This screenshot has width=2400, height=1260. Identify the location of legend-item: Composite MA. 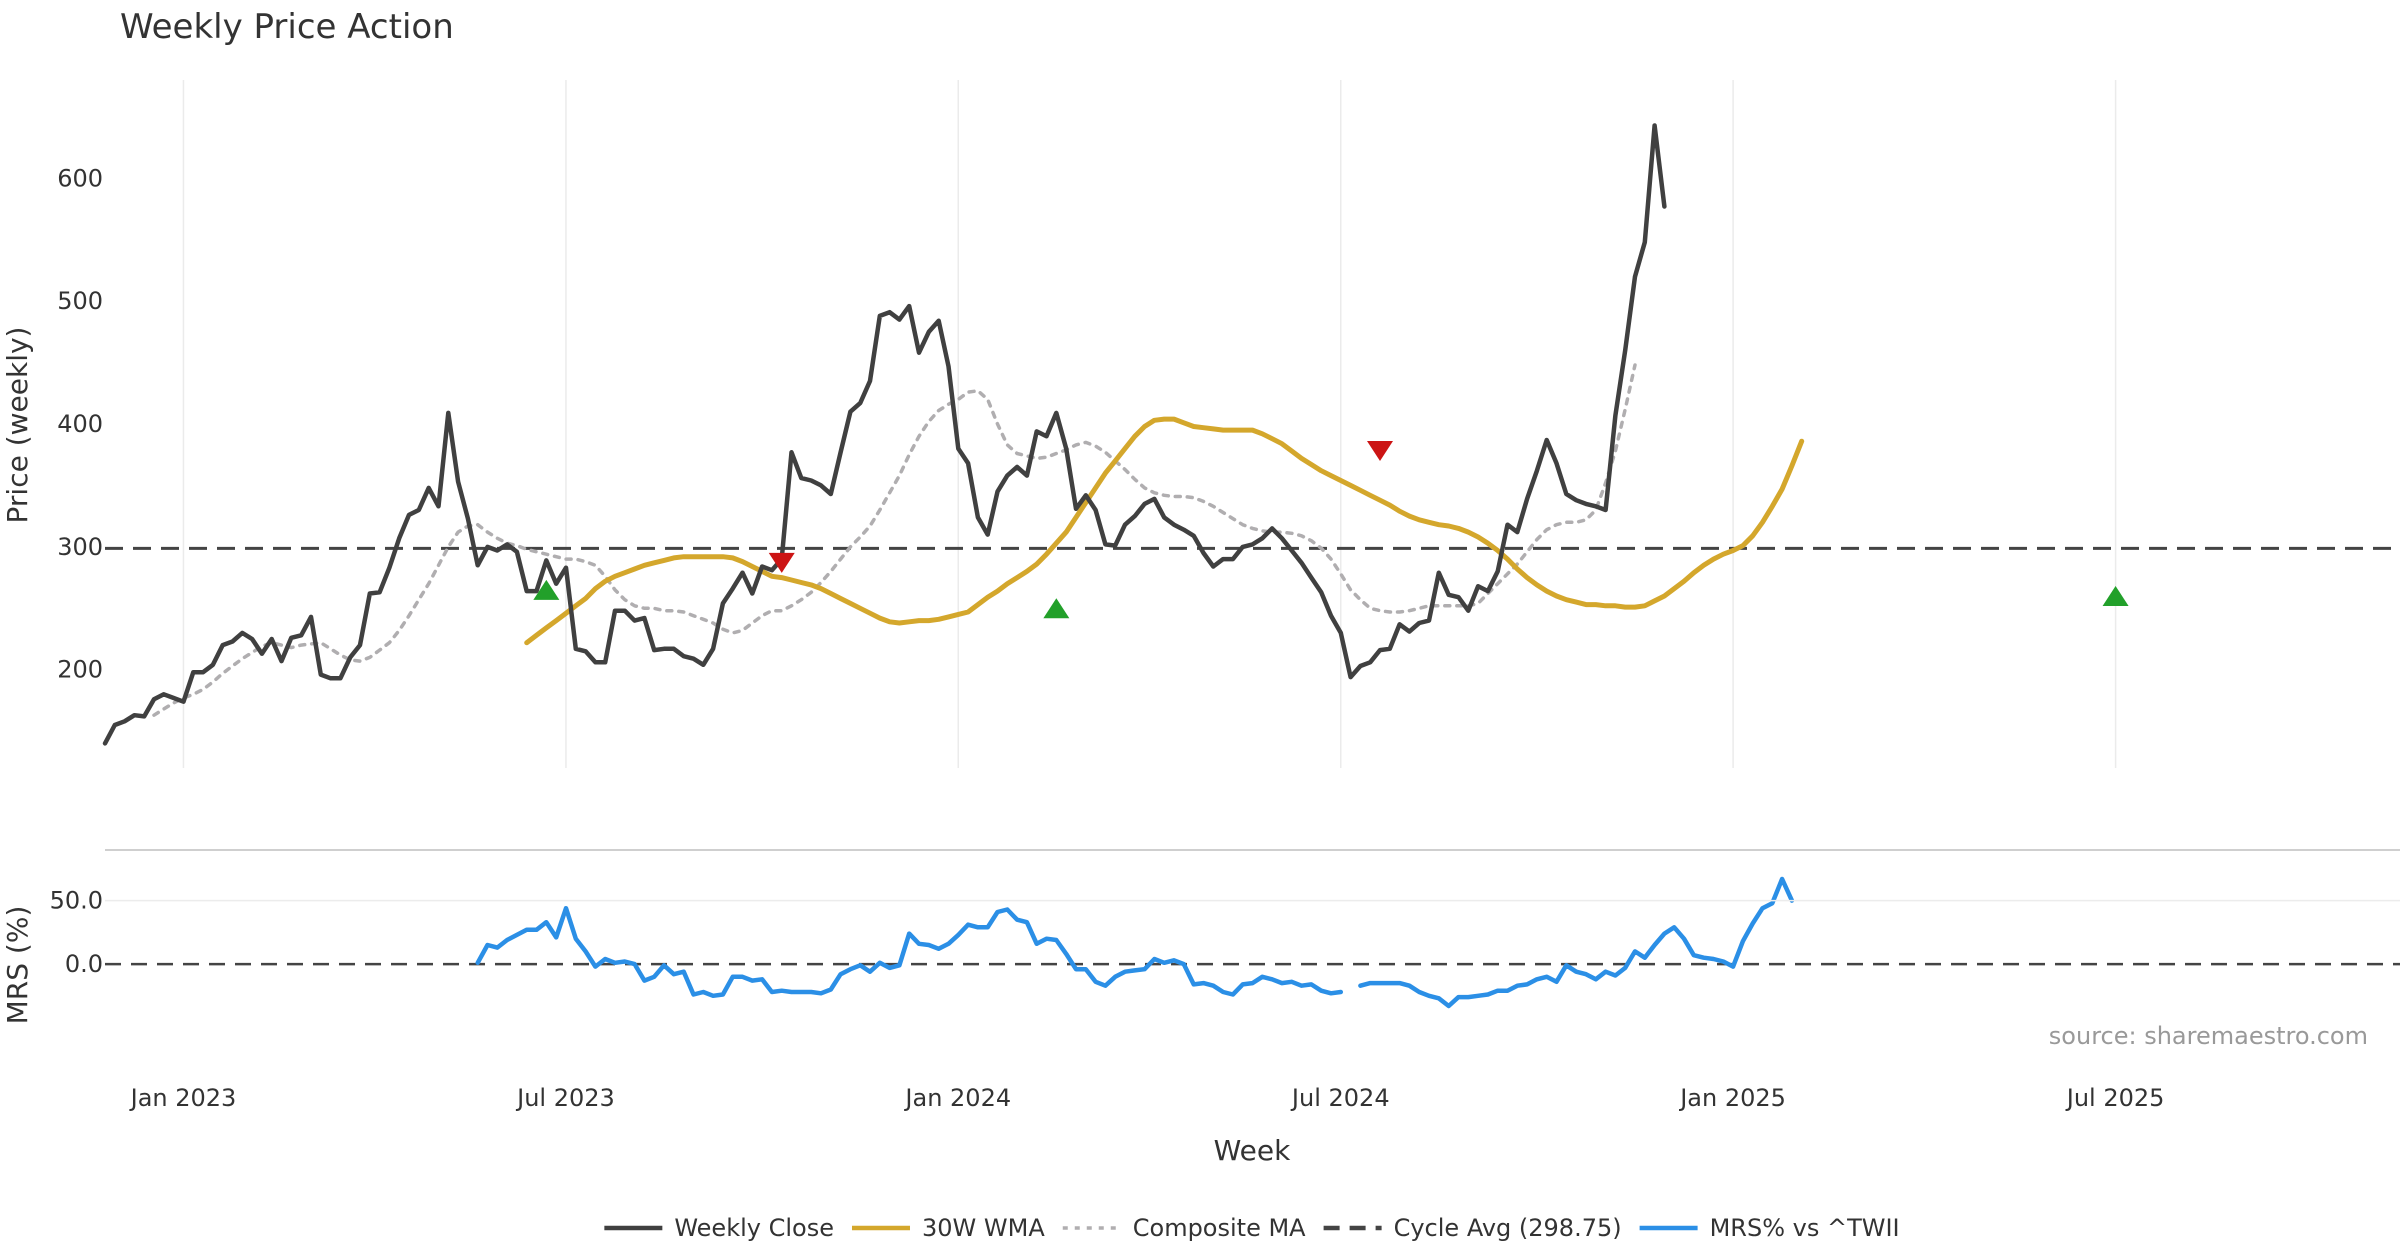
(1184, 1228).